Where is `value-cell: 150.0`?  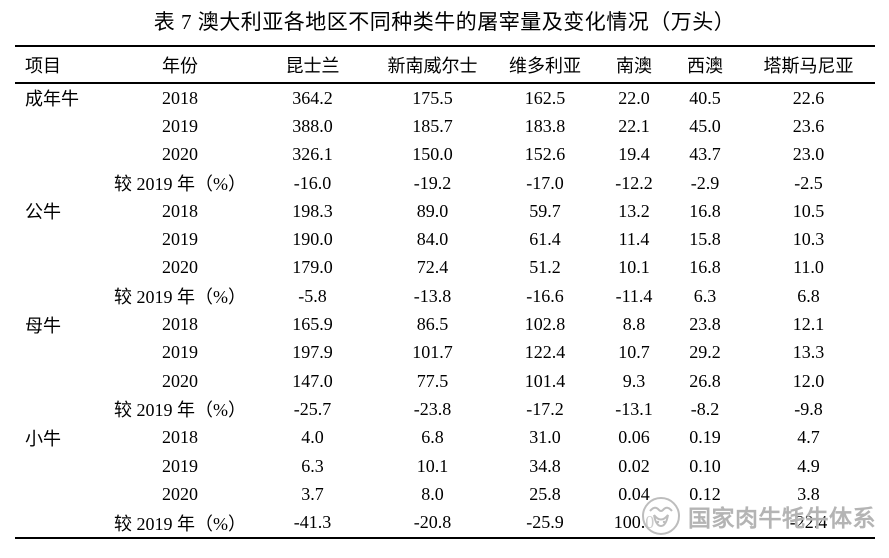
value-cell: 150.0 is located at coordinates (432, 154).